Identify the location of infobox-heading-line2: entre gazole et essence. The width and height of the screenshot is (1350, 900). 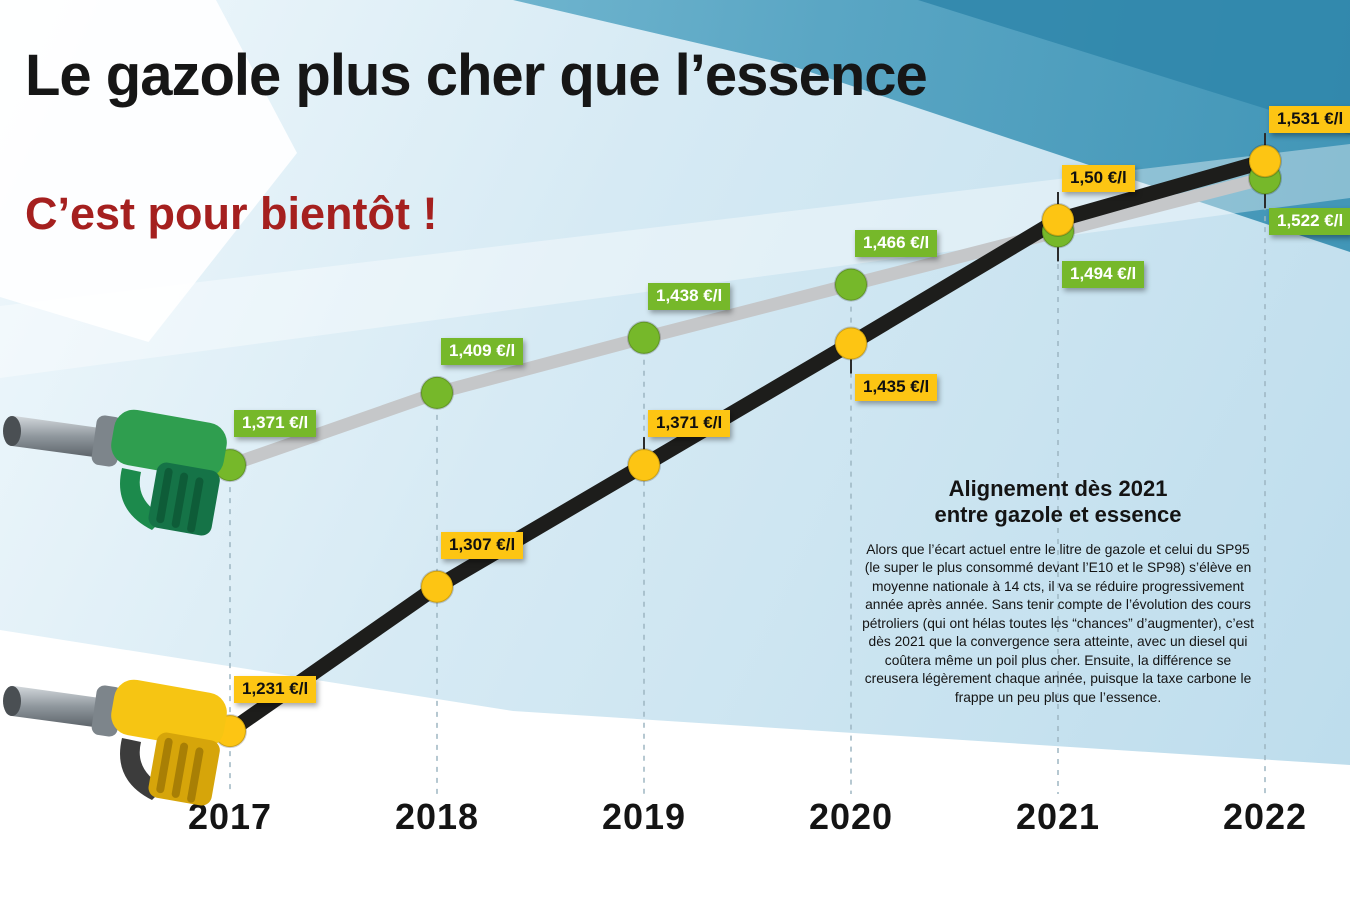
(1058, 514).